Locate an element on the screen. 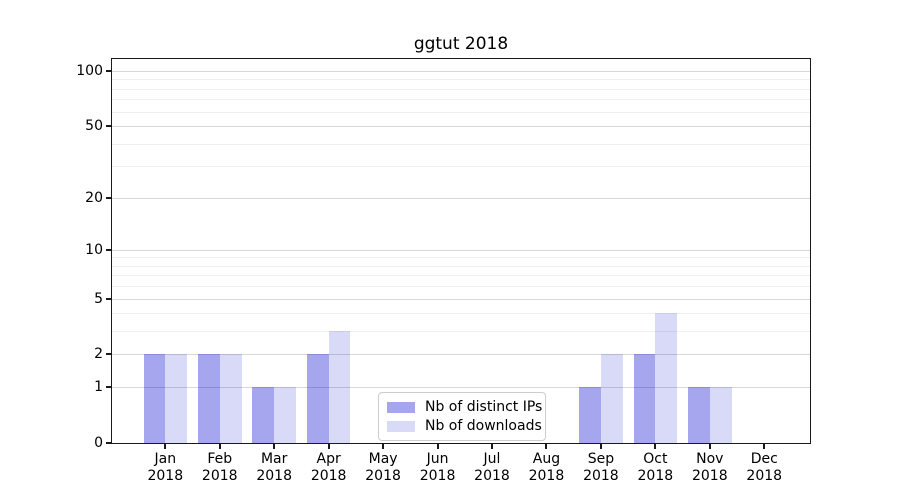  x-tick-label: Aug 2018 is located at coordinates (546, 468).